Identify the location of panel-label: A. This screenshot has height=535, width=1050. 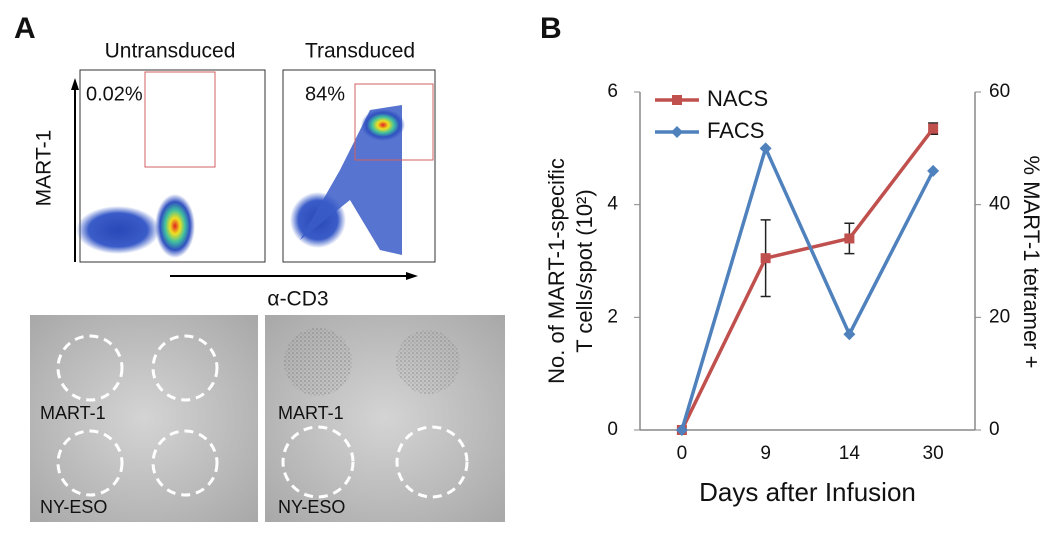
(25, 28).